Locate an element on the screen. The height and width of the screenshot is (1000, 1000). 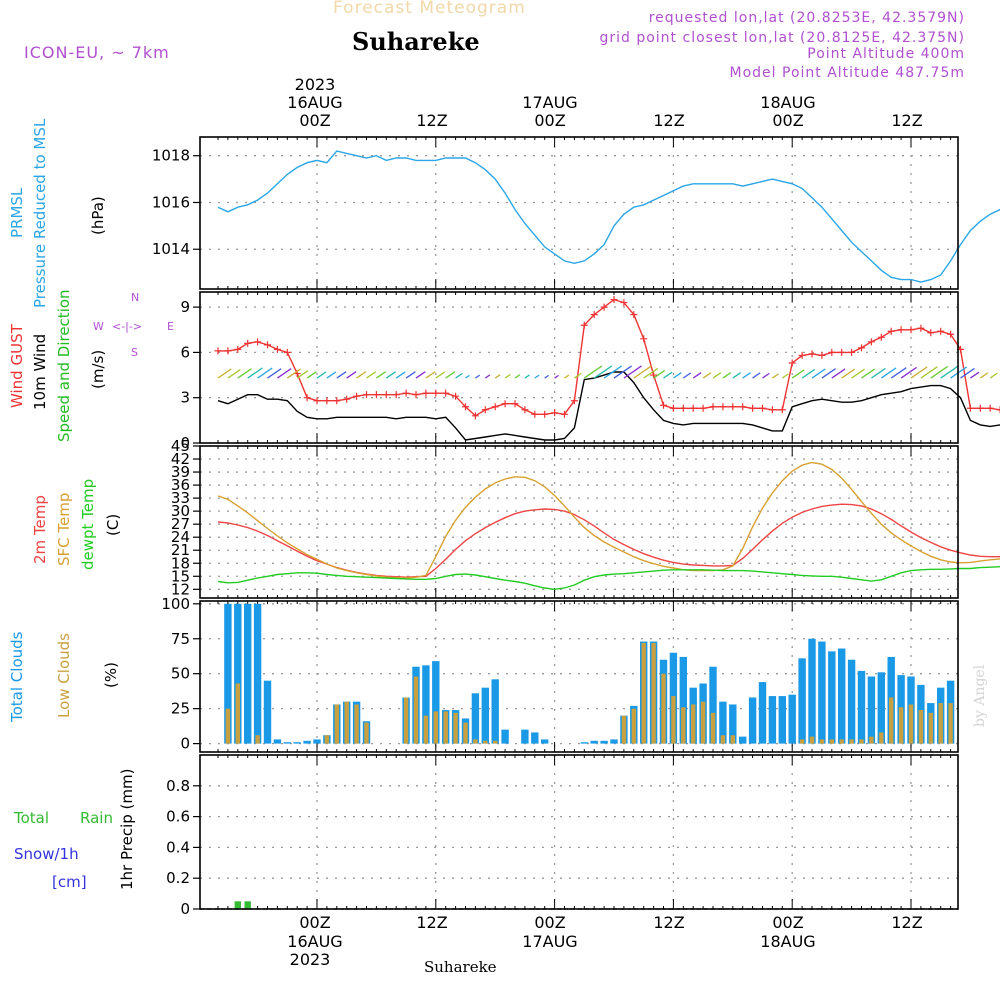
y-tick-label: 0.4 is located at coordinates (178, 847).